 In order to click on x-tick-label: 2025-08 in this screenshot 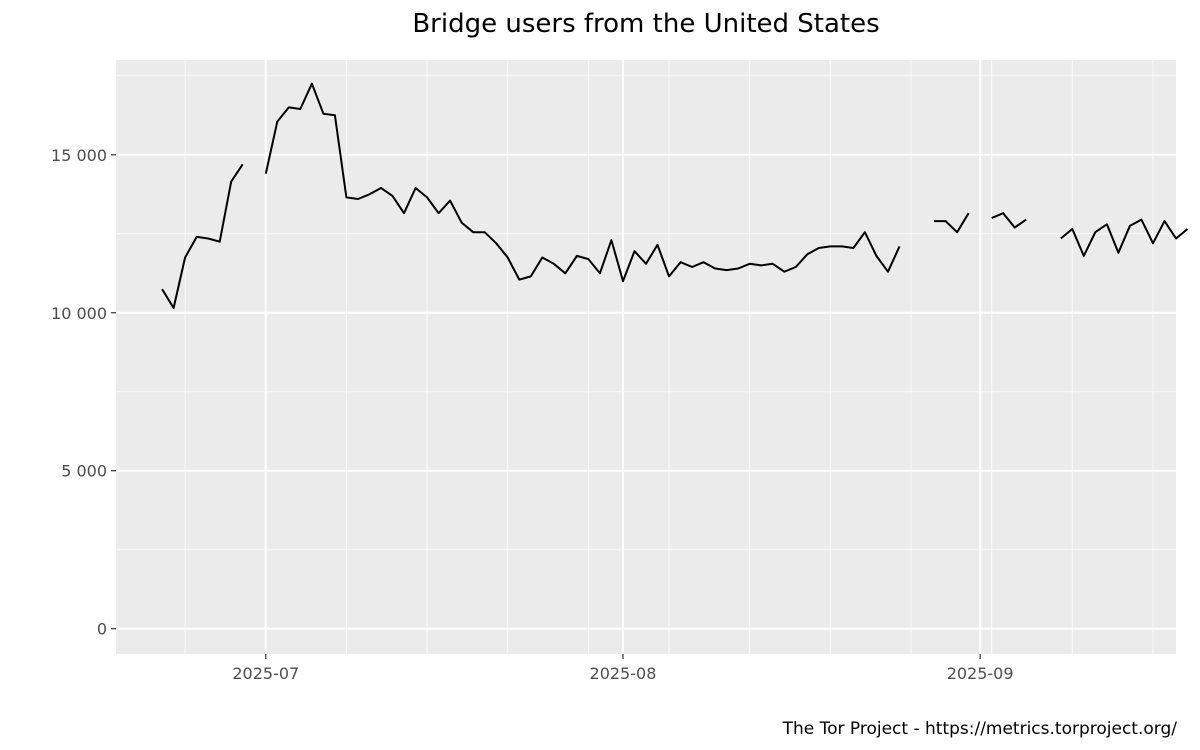, I will do `click(623, 673)`.